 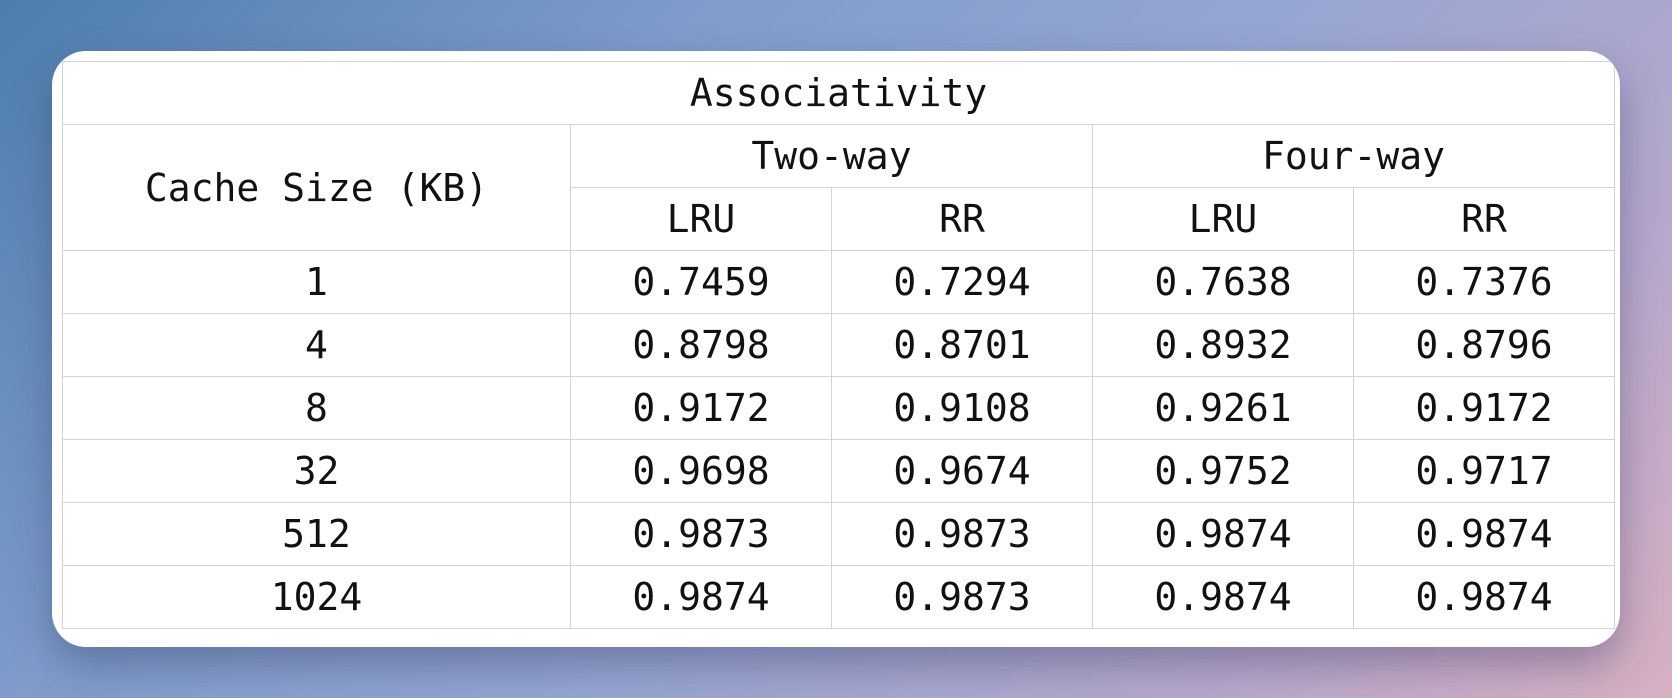 I want to click on value-cell: 0.8701, so click(x=962, y=345).